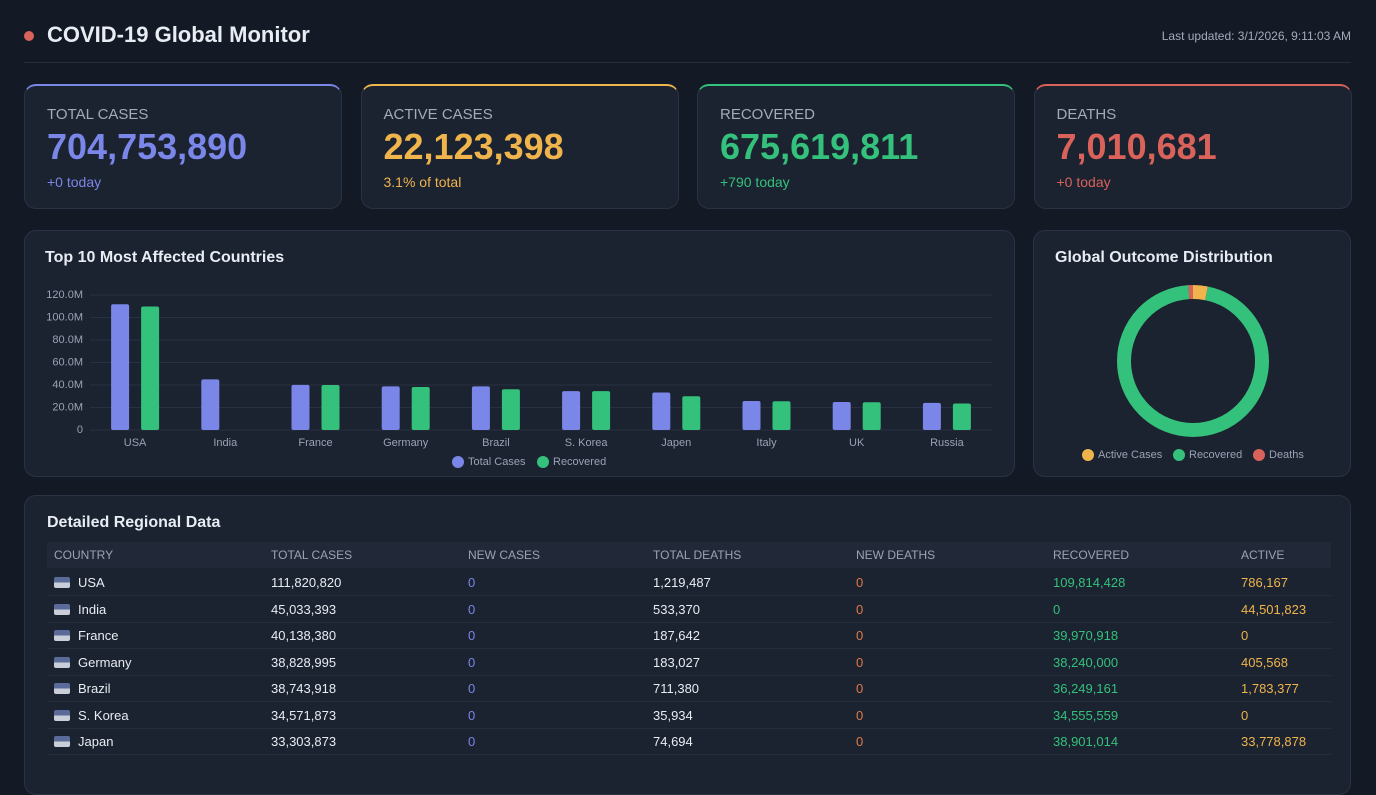  I want to click on donut-slice, so click(1193, 361).